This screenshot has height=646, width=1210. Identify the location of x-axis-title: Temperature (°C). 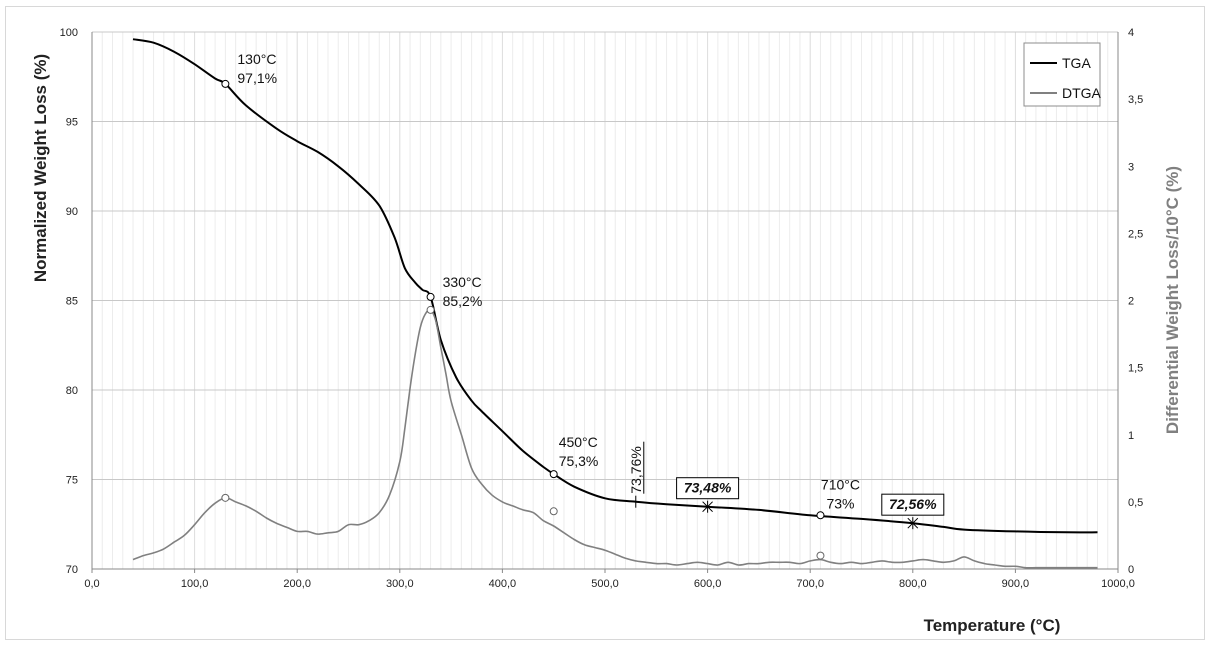
(992, 625).